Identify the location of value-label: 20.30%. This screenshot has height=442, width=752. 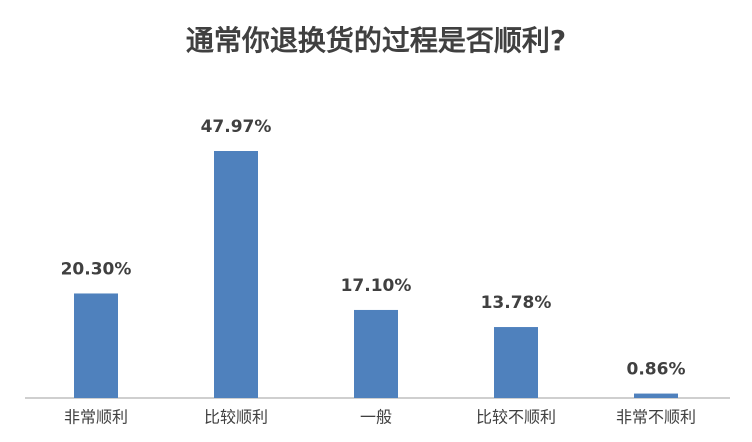
(96, 269).